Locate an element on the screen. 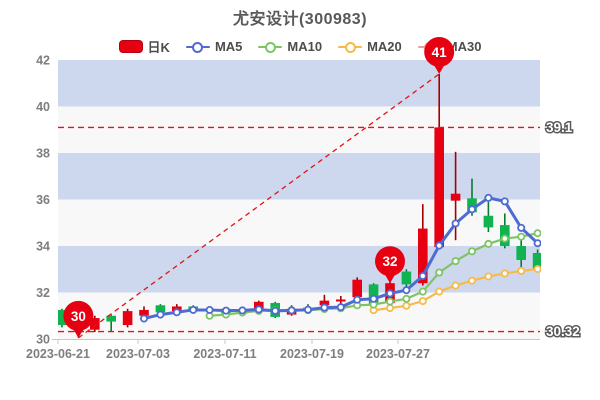 The image size is (600, 400). legend-item-MA20: MA20 is located at coordinates (370, 46).